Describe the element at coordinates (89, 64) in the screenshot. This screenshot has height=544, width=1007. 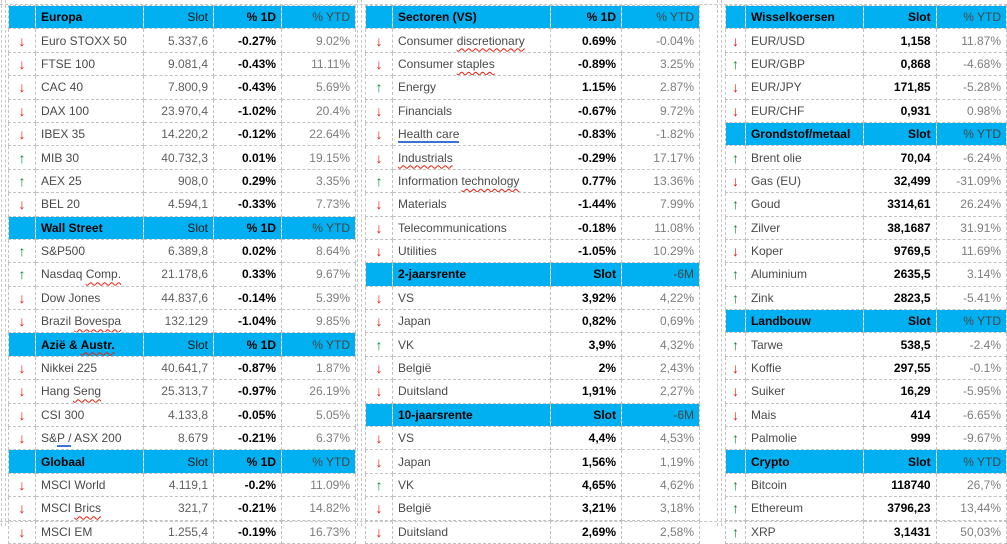
I see `instrument-name: FTSE 100` at that location.